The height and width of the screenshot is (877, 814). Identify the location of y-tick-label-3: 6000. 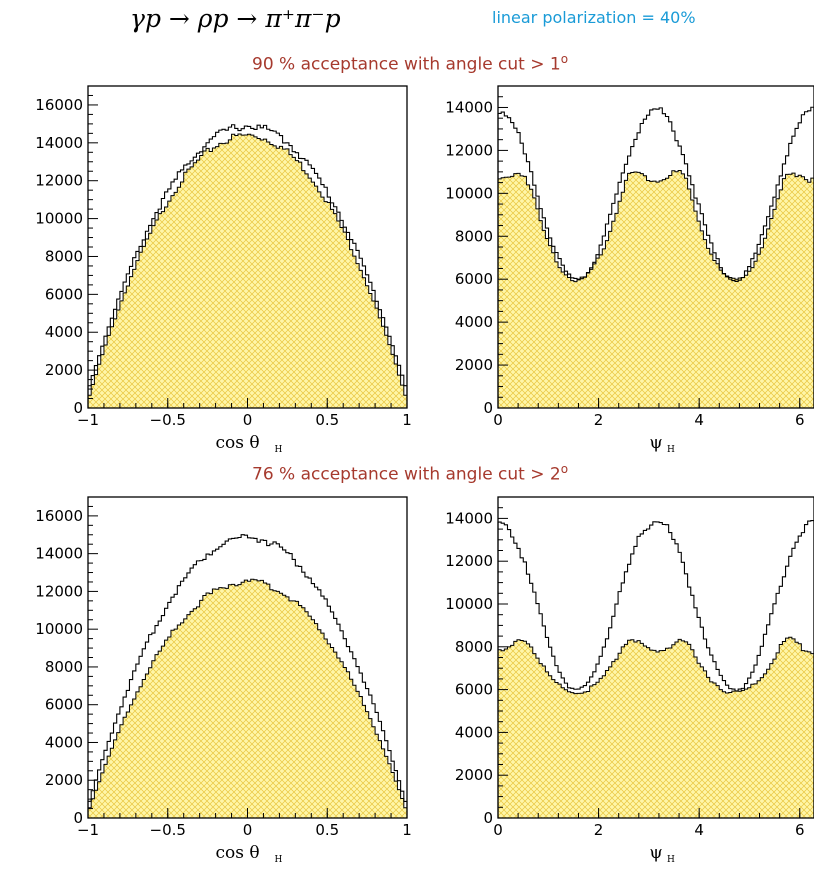
(474, 690).